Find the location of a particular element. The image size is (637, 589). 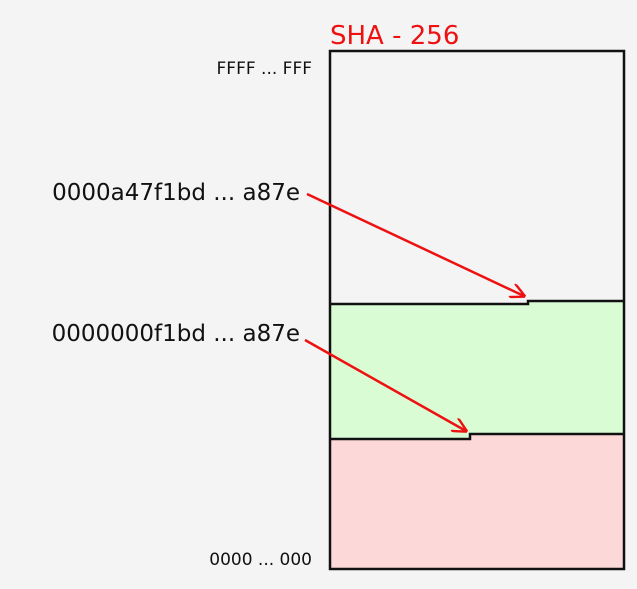

threshold-line-upper is located at coordinates (477, 302).